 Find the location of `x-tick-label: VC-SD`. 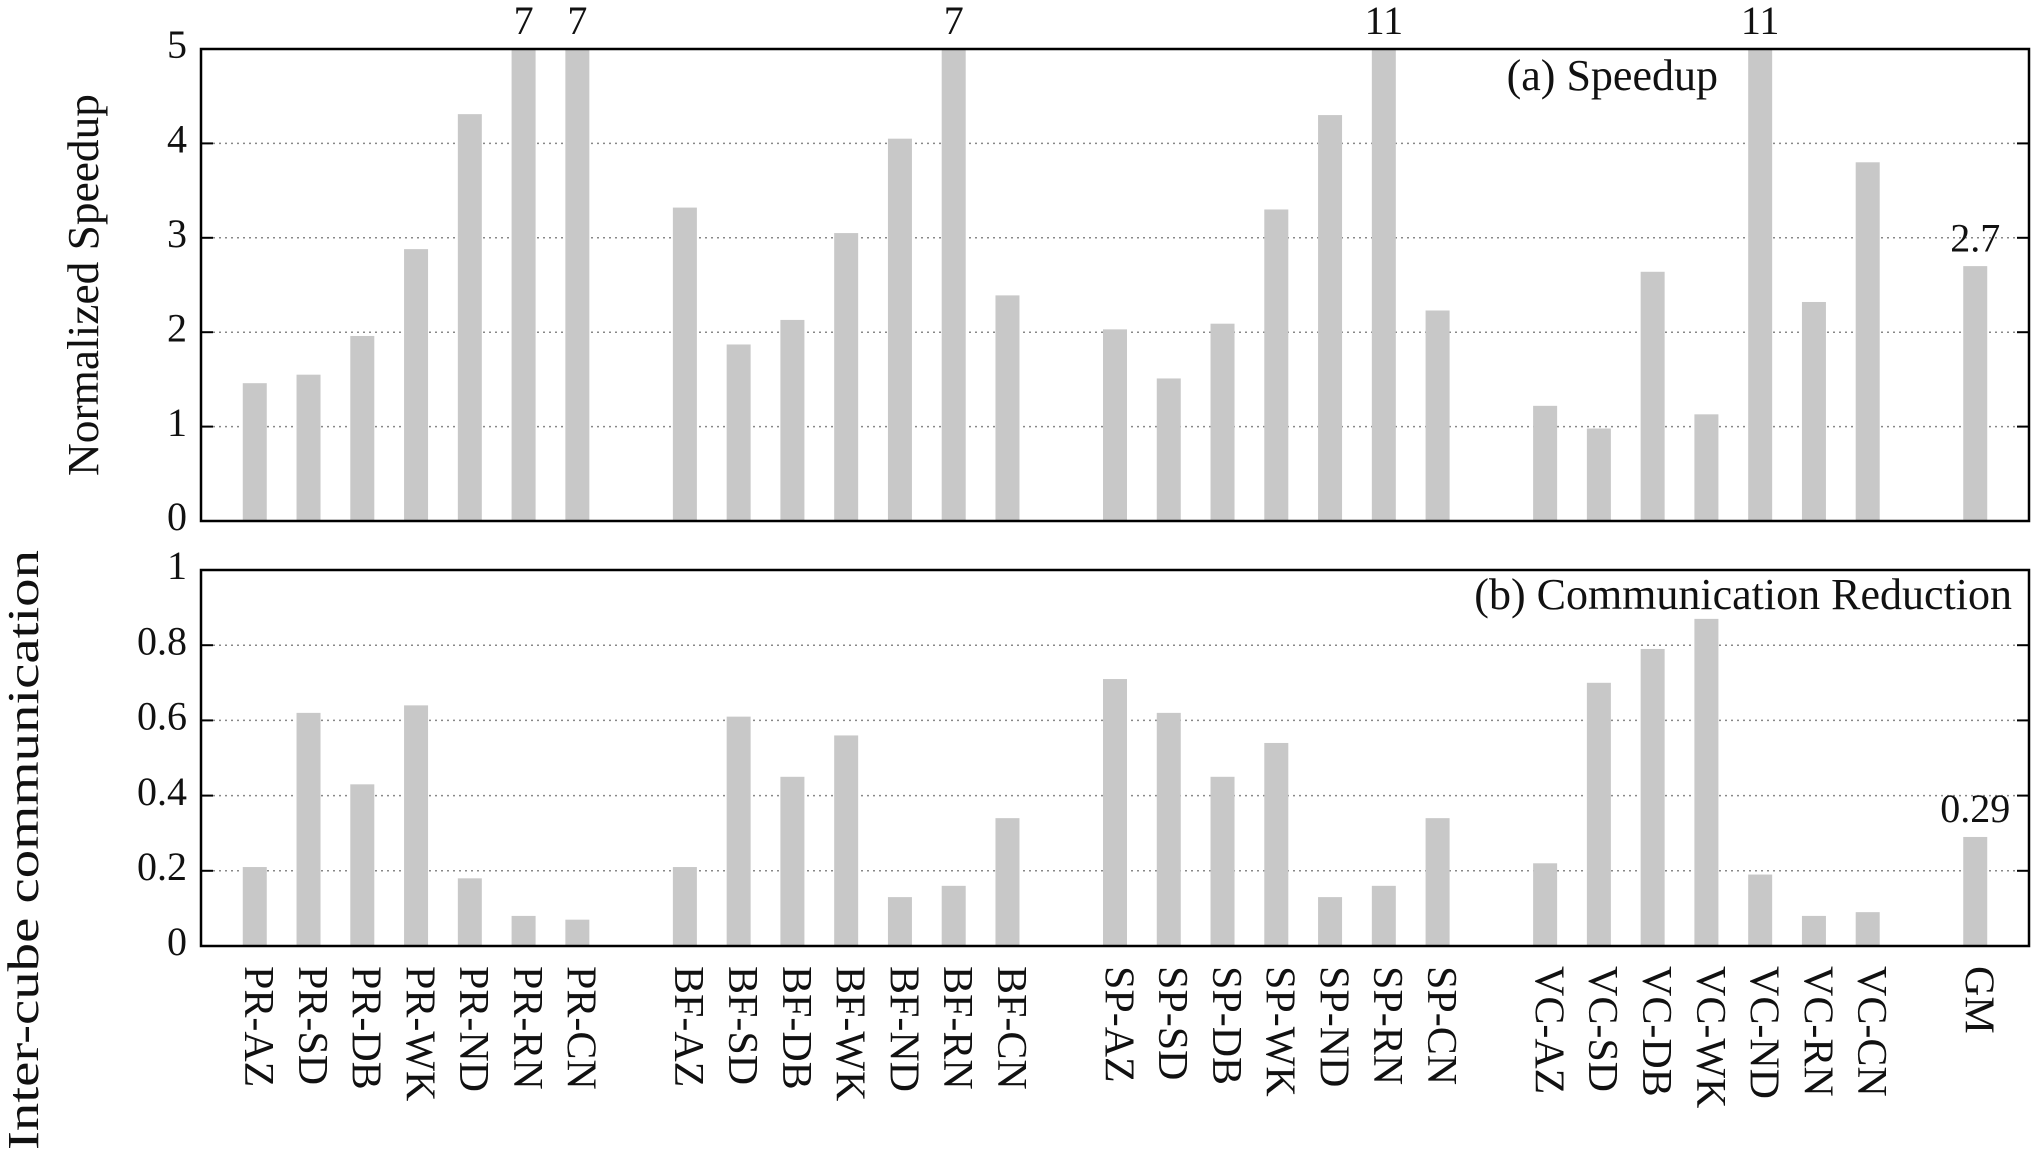

x-tick-label: VC-SD is located at coordinates (1602, 1029).